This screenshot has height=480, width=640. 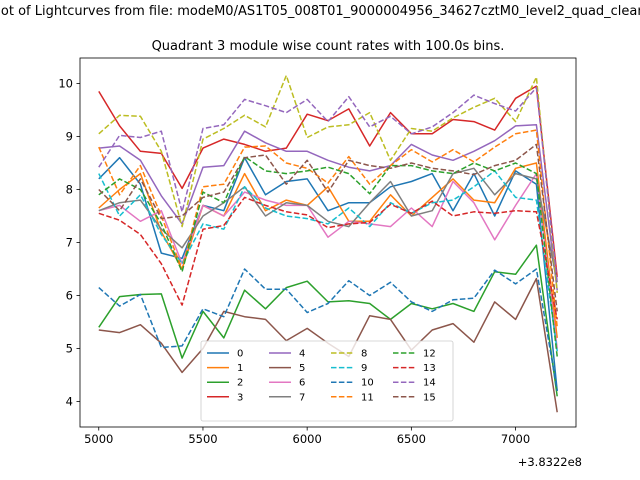 What do you see at coordinates (550, 462) in the screenshot?
I see `x-offset-label: +3.8322e8` at bounding box center [550, 462].